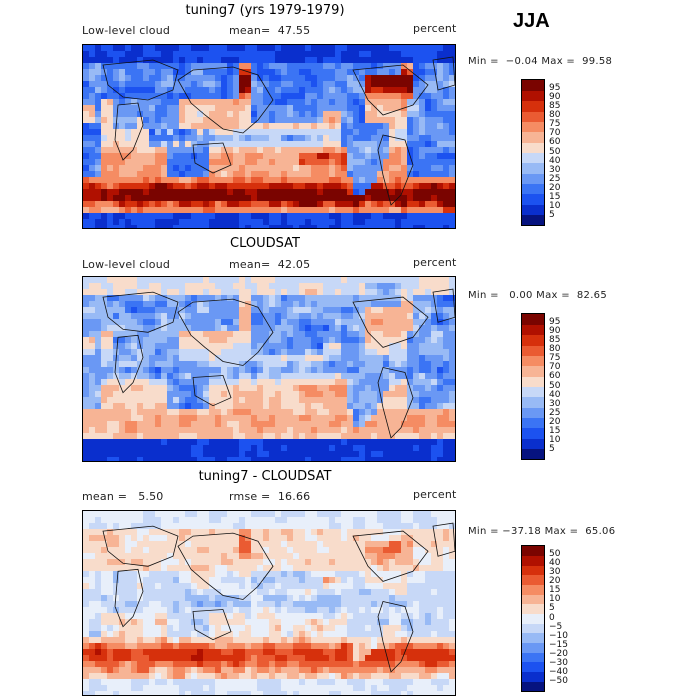 The width and height of the screenshot is (700, 700). Describe the element at coordinates (435, 28) in the screenshot. I see `panel-1-units: percent` at that location.